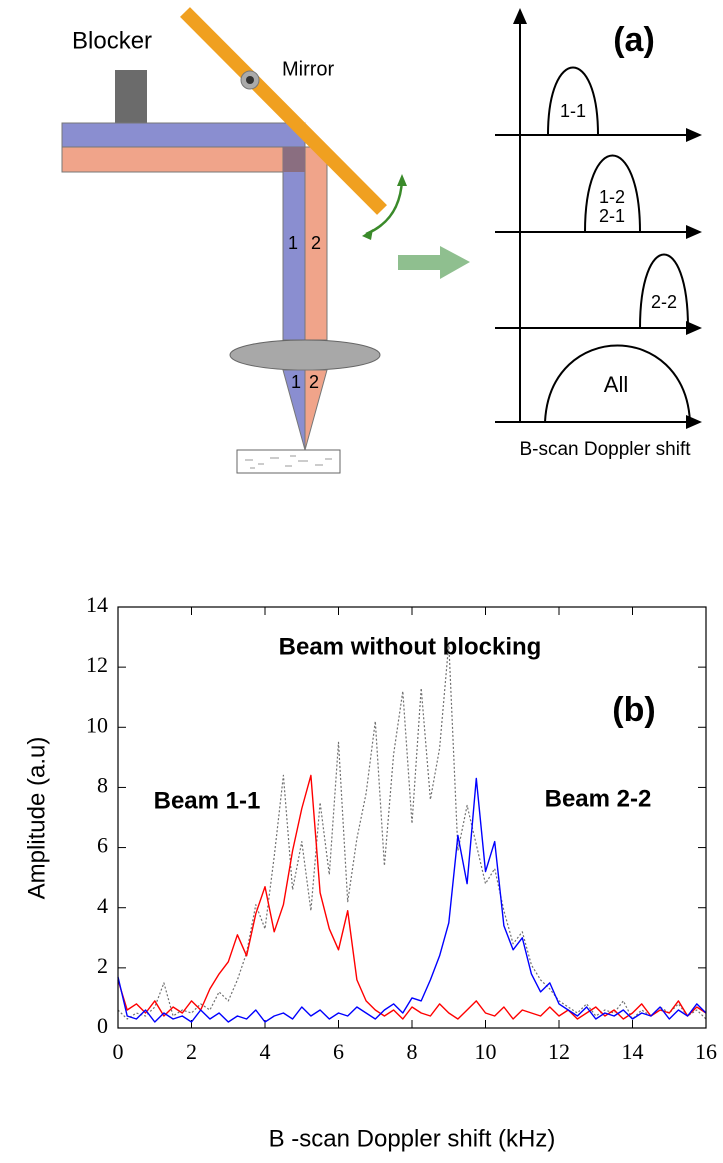 The image size is (723, 1163). Describe the element at coordinates (183, 135) in the screenshot. I see `beam-1-horizontal` at that location.